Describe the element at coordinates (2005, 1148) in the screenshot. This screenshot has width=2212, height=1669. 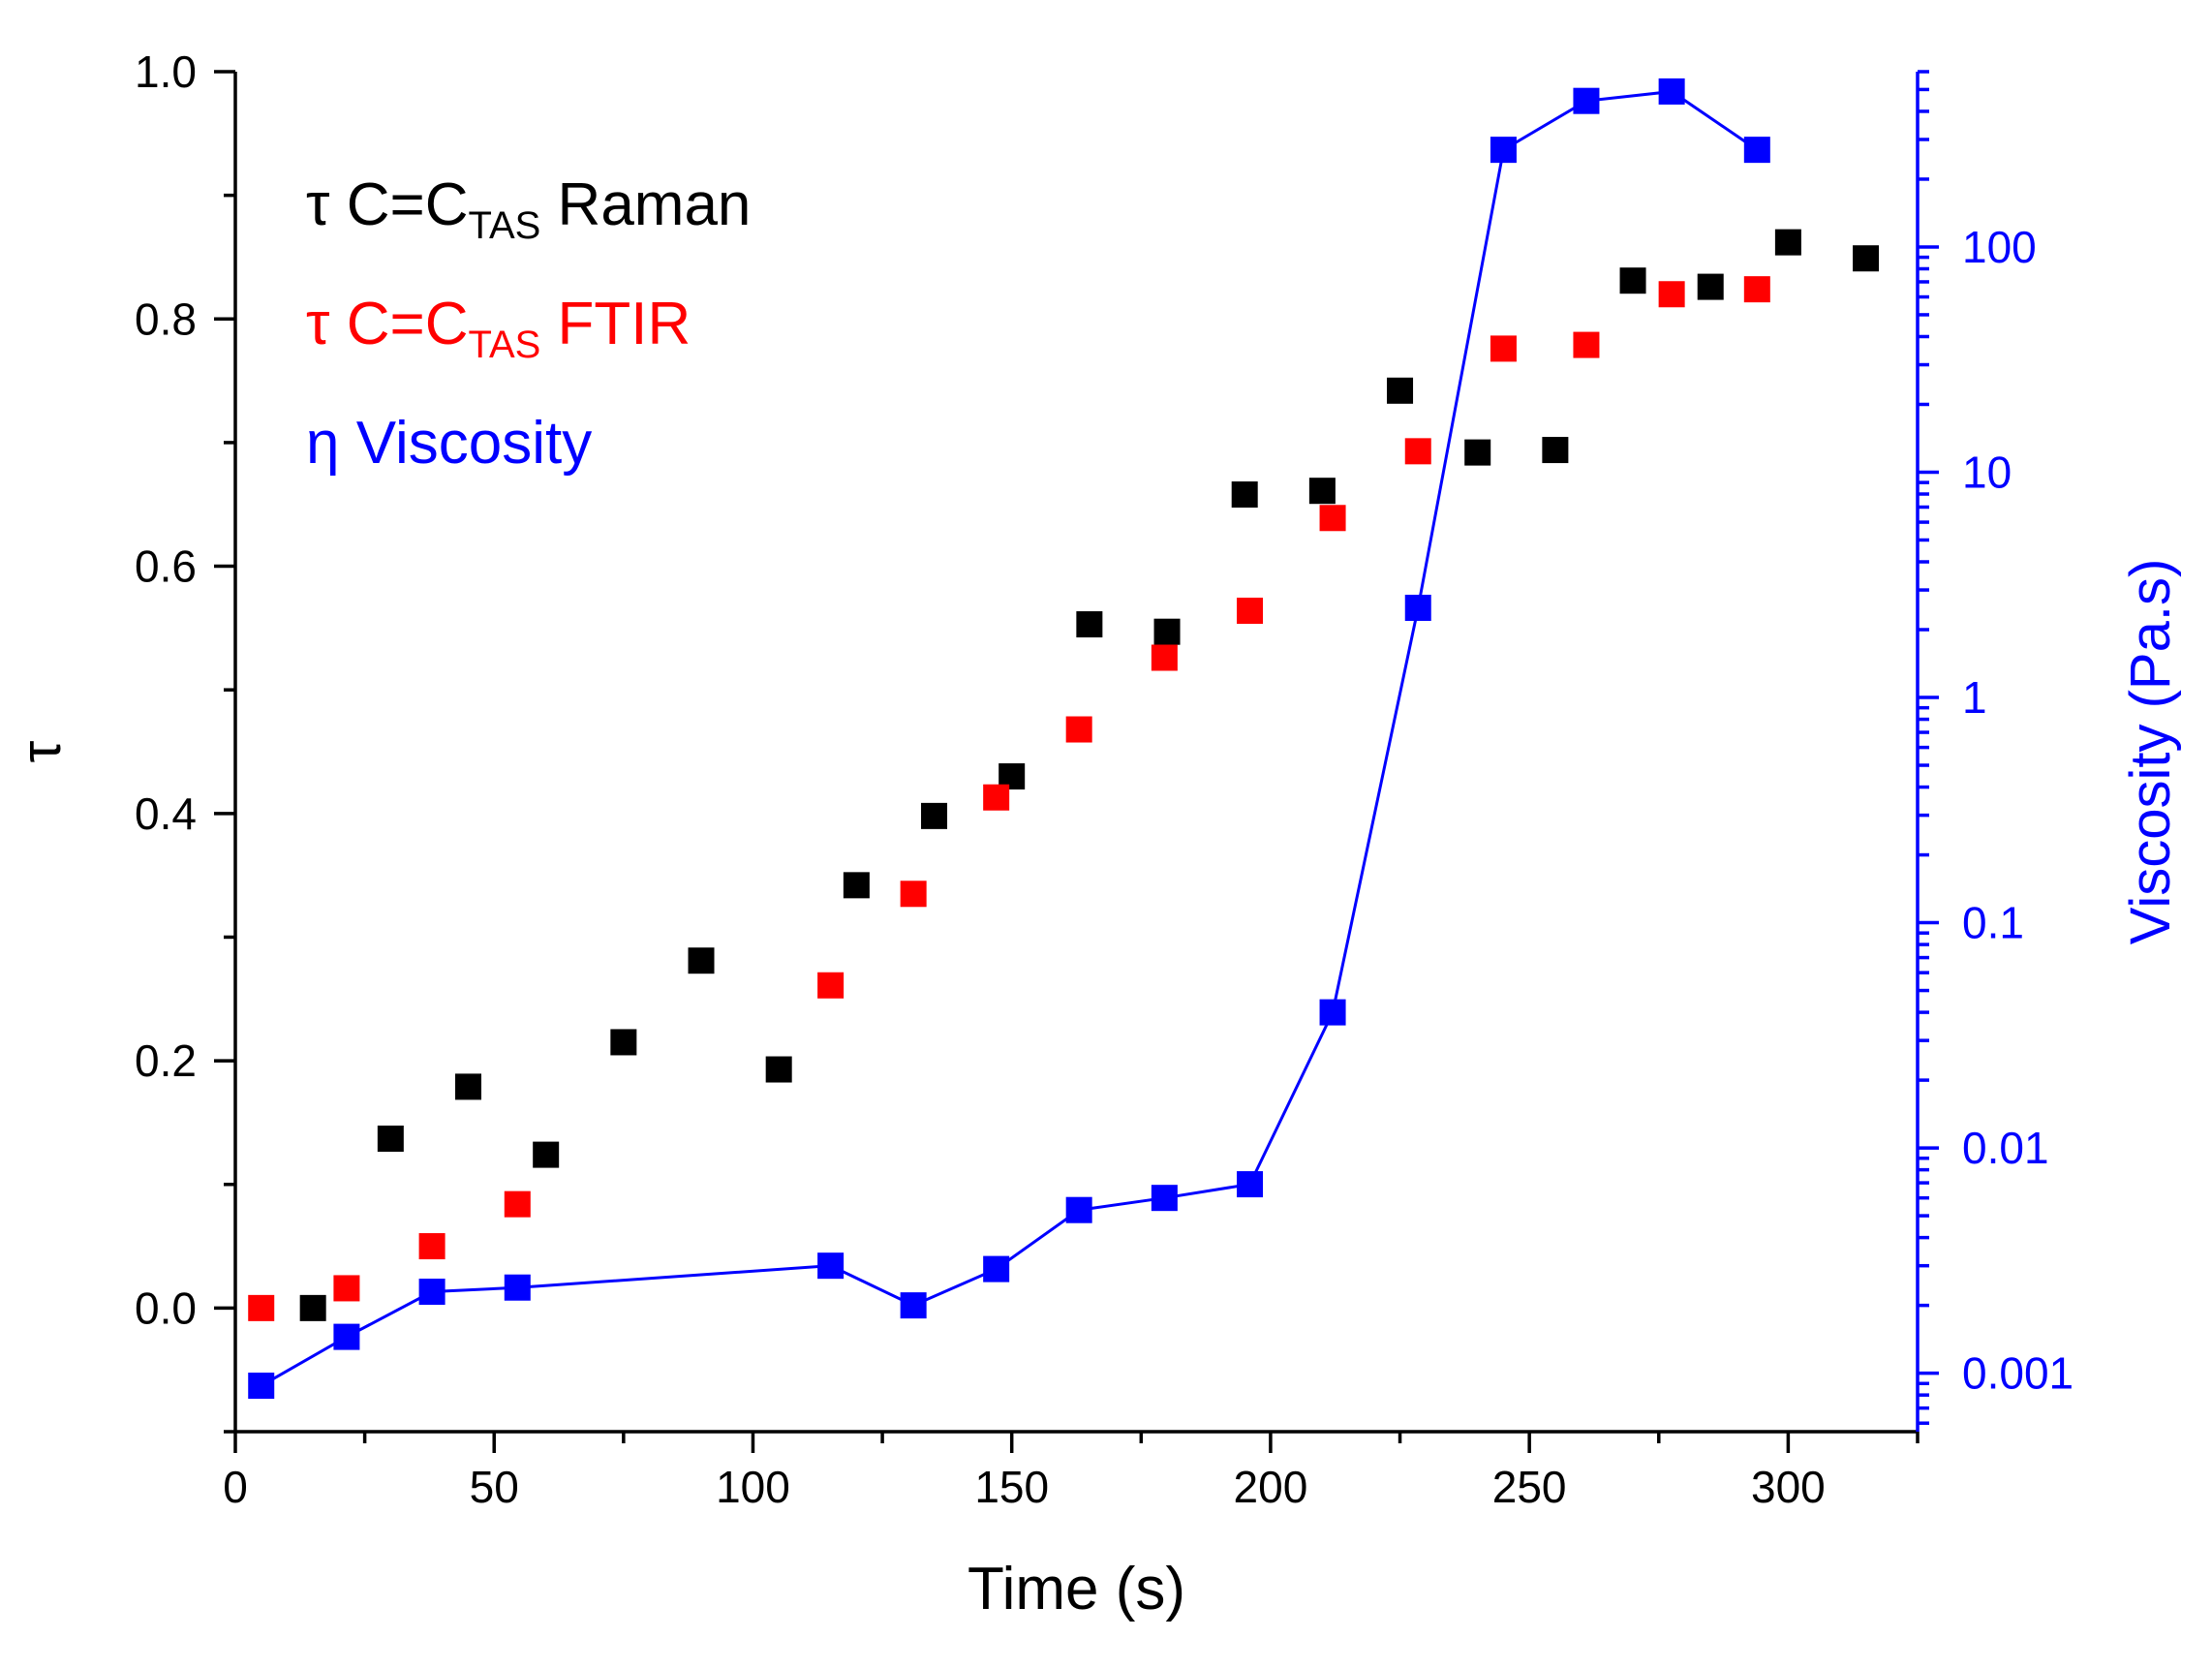
I see `y-right-tick-label: 0.01` at that location.